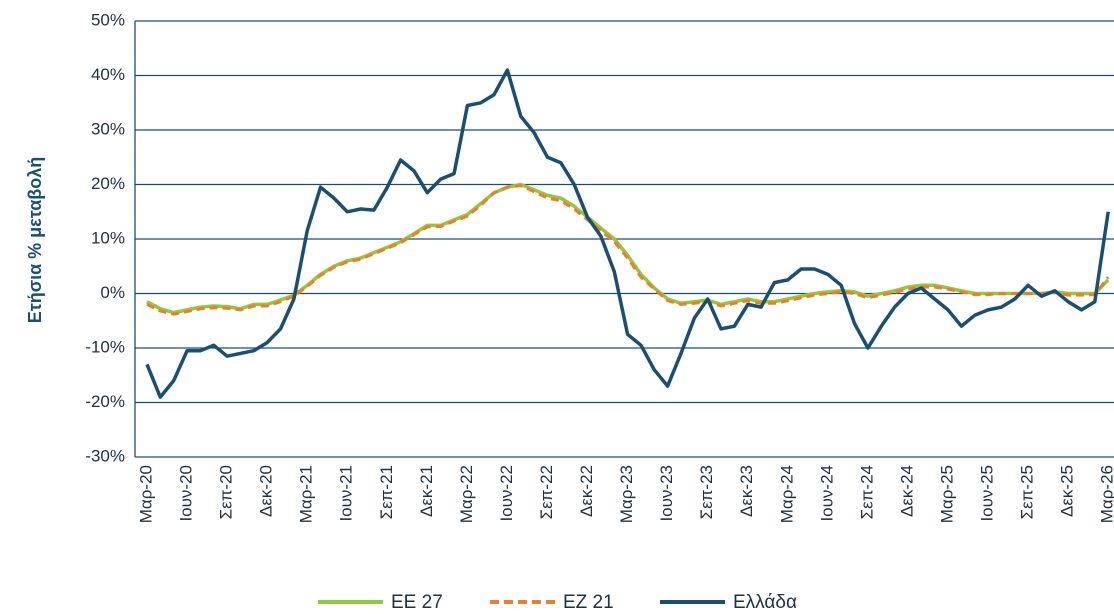  Describe the element at coordinates (386, 492) in the screenshot. I see `x-tick-label: Σεπ-21` at that location.